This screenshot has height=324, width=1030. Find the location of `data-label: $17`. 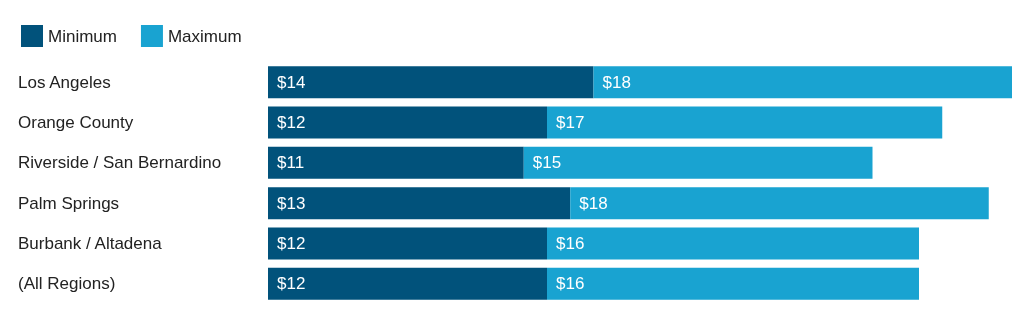

data-label: $17 is located at coordinates (570, 122).